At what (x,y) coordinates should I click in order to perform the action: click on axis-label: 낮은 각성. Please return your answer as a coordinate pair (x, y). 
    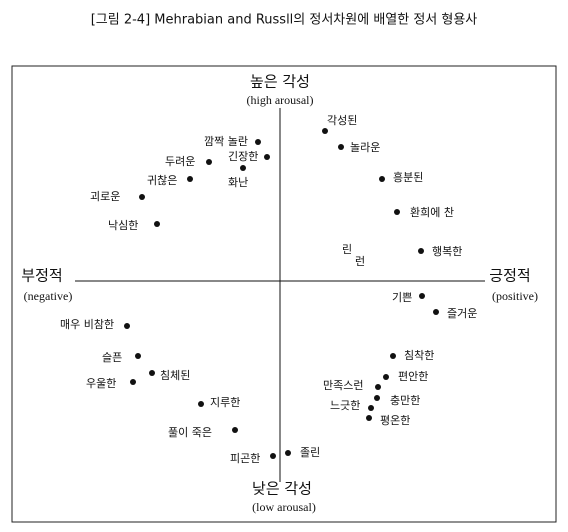
    Looking at the image, I should click on (282, 489).